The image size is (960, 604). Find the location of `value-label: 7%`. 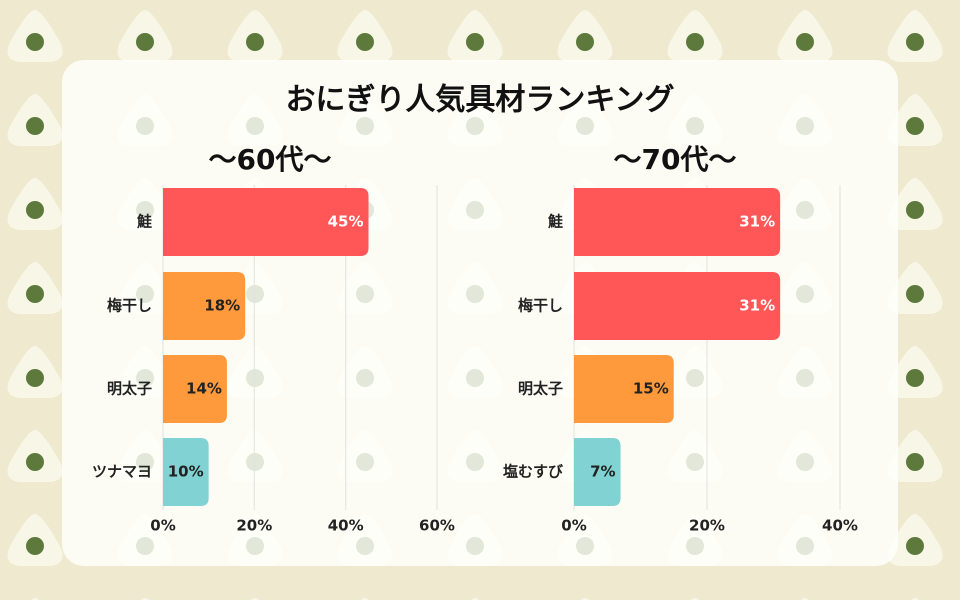

value-label: 7% is located at coordinates (602, 472).